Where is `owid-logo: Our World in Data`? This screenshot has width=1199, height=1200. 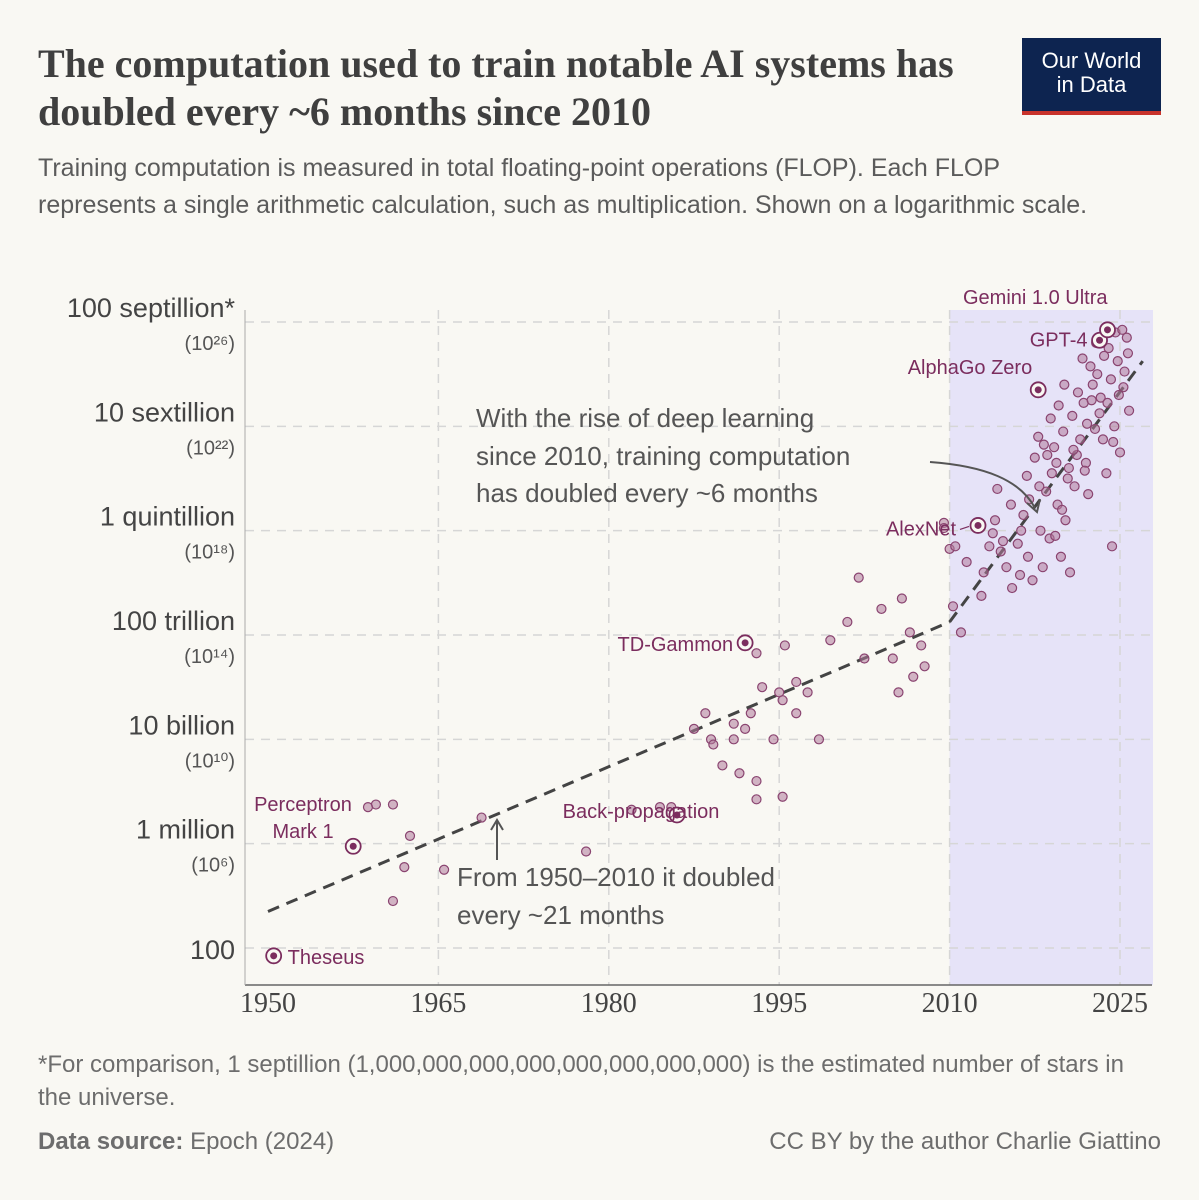
owid-logo: Our World in Data is located at coordinates (1091, 76).